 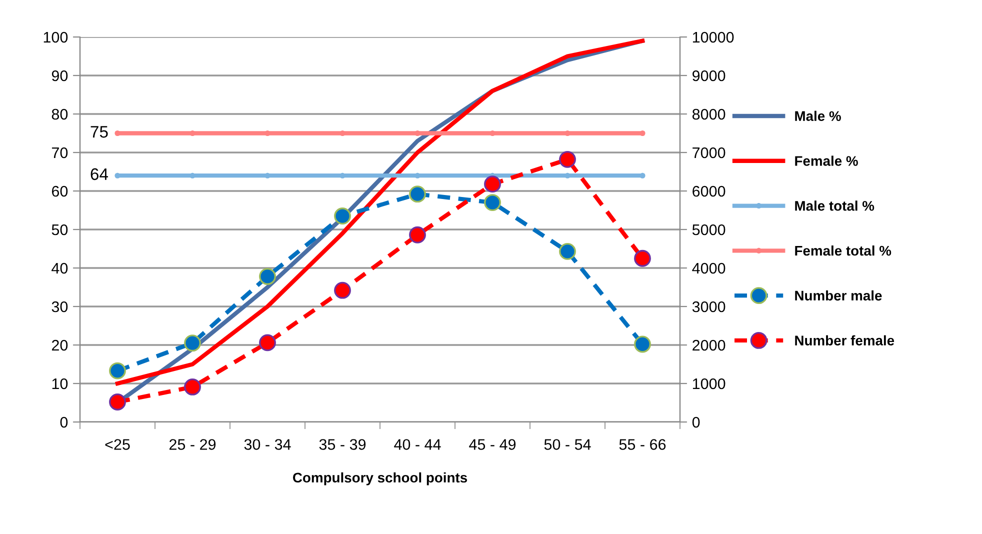 I want to click on x-tick-label: 30 - 34, so click(x=267, y=444).